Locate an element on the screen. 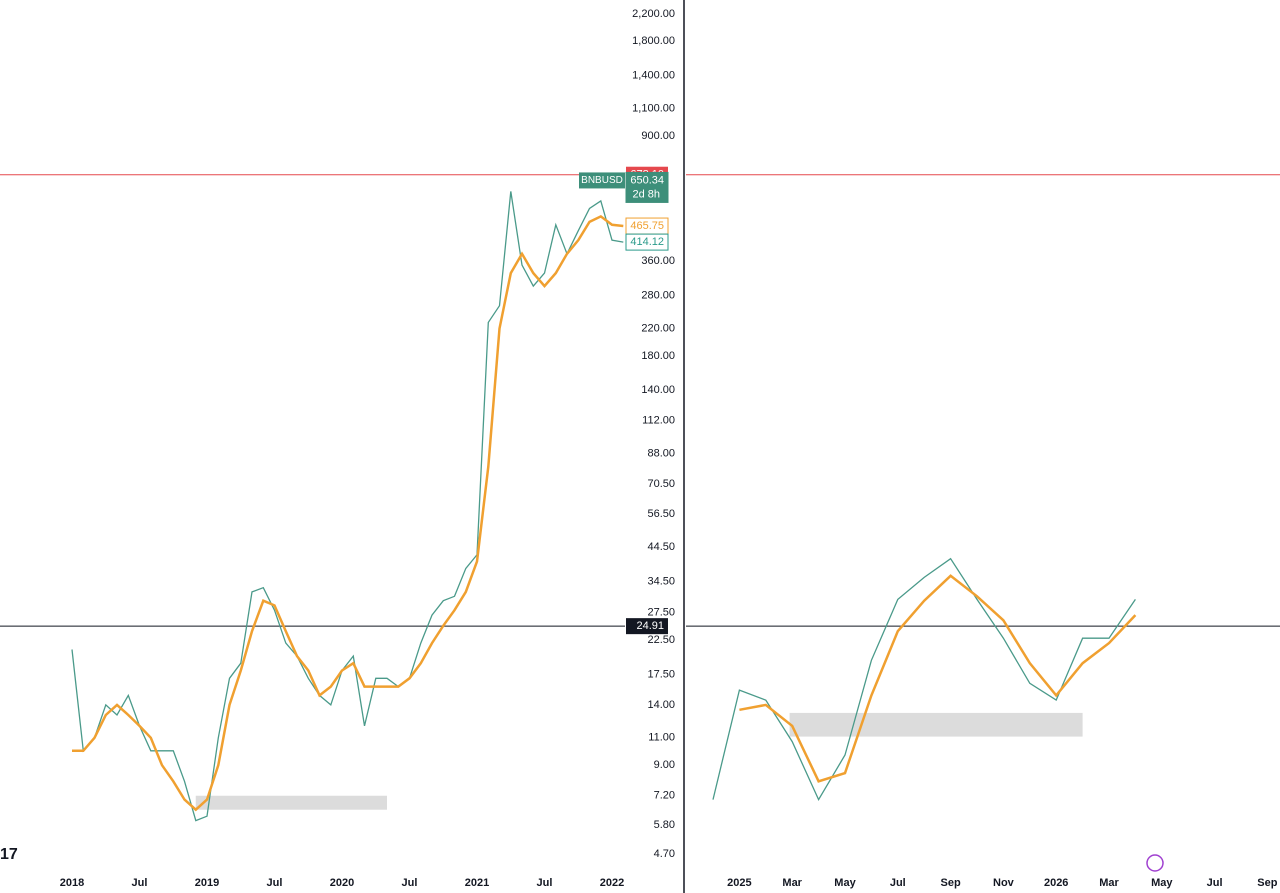 This screenshot has height=893, width=1280. y-tick-label: 11.00 is located at coordinates (661, 738).